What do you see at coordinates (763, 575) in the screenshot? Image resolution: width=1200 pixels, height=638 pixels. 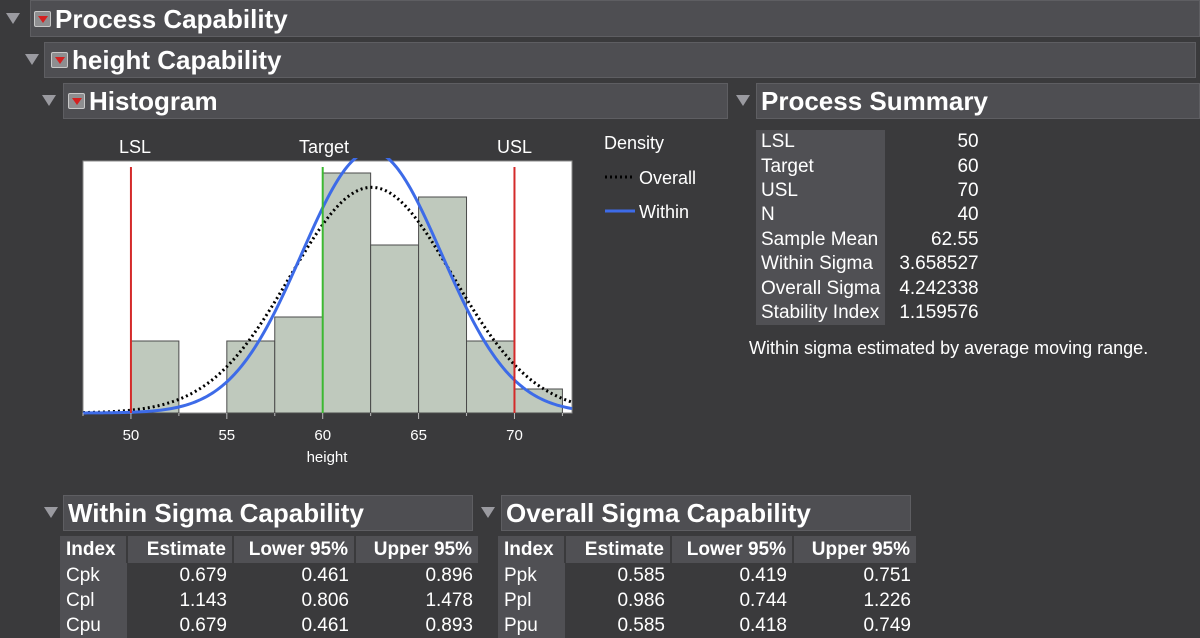 I see `value-cell: 0.419` at bounding box center [763, 575].